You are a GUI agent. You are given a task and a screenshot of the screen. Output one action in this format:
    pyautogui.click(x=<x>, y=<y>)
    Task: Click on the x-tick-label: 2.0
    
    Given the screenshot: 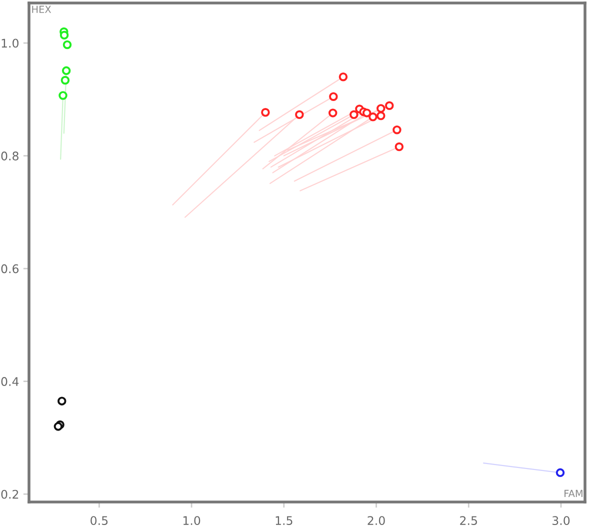 What is the action you would take?
    pyautogui.click(x=376, y=521)
    